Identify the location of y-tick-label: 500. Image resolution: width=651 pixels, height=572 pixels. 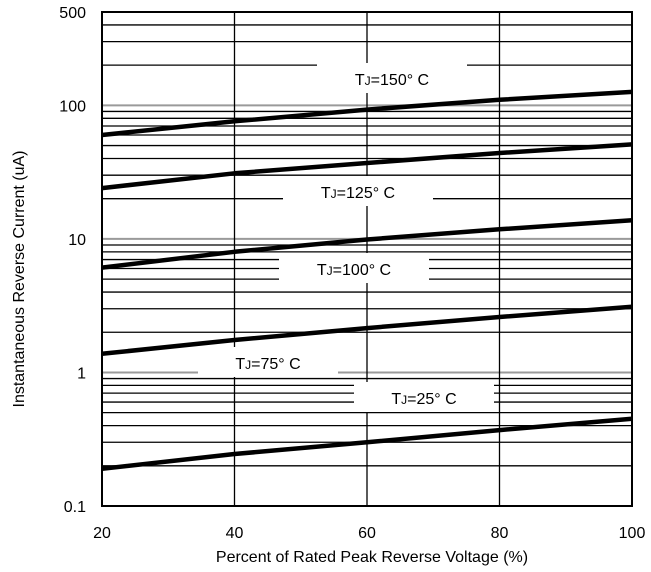
(72, 13).